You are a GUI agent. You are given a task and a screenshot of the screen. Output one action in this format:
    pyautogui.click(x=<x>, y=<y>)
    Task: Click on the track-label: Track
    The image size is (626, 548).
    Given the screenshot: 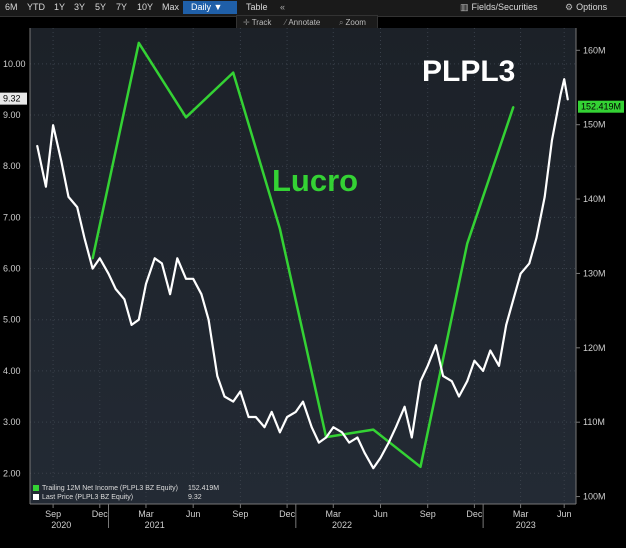 What is the action you would take?
    pyautogui.click(x=261, y=22)
    